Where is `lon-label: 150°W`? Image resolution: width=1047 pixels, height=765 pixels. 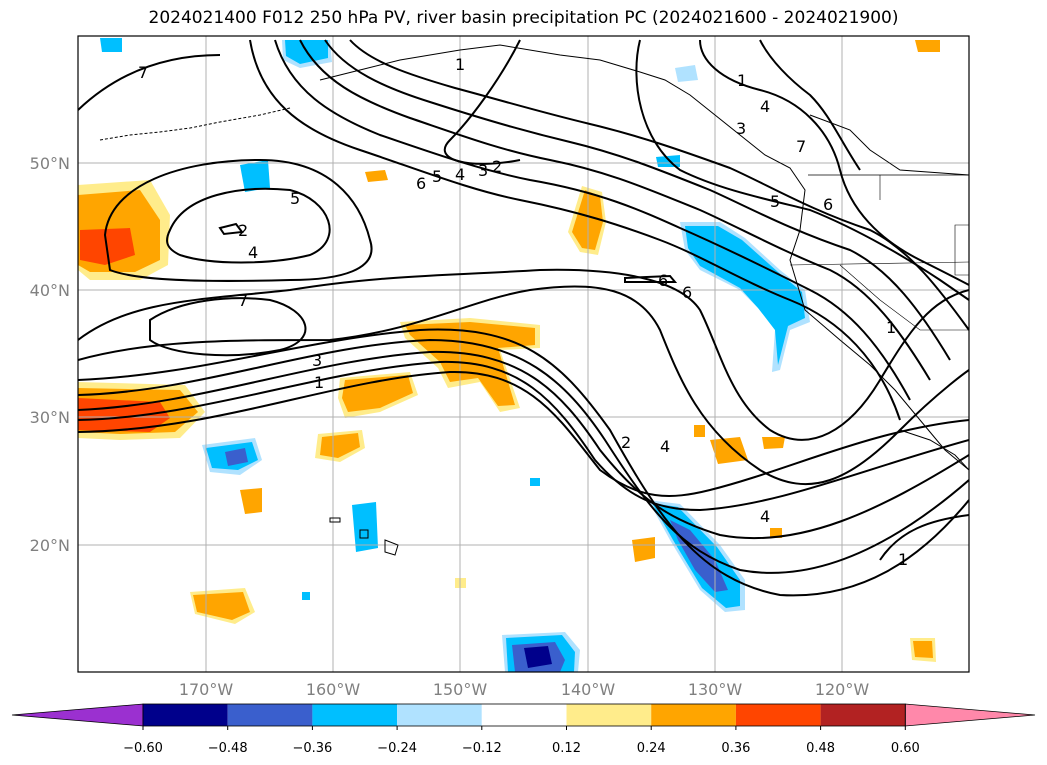
lon-label: 150°W is located at coordinates (460, 689).